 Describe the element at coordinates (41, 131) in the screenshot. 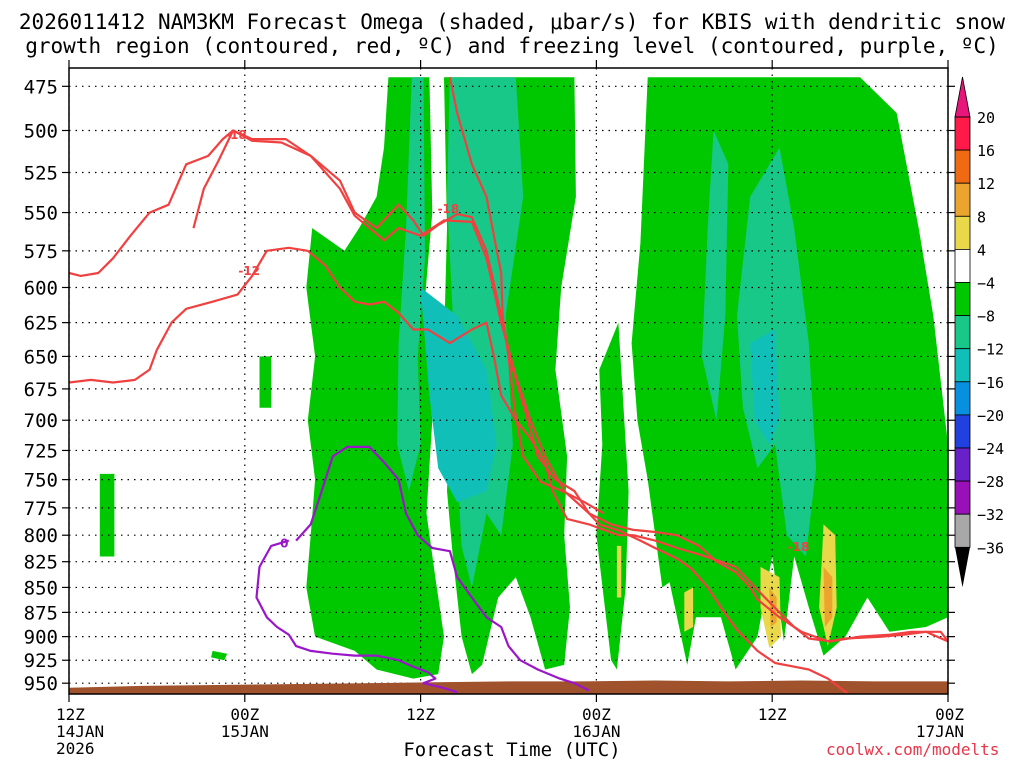

I see `y-tick-label: 500` at that location.